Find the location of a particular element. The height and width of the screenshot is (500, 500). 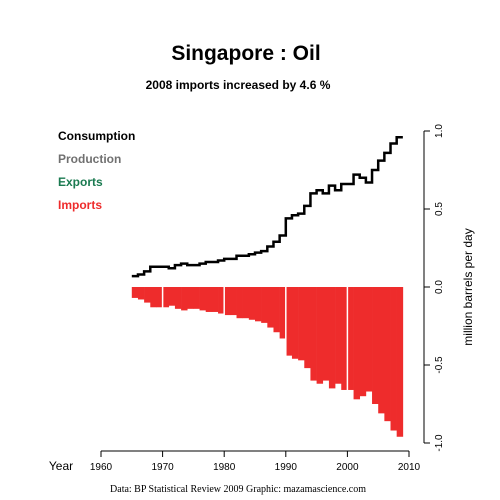

legend-item-consumption: Consumption is located at coordinates (96, 136).